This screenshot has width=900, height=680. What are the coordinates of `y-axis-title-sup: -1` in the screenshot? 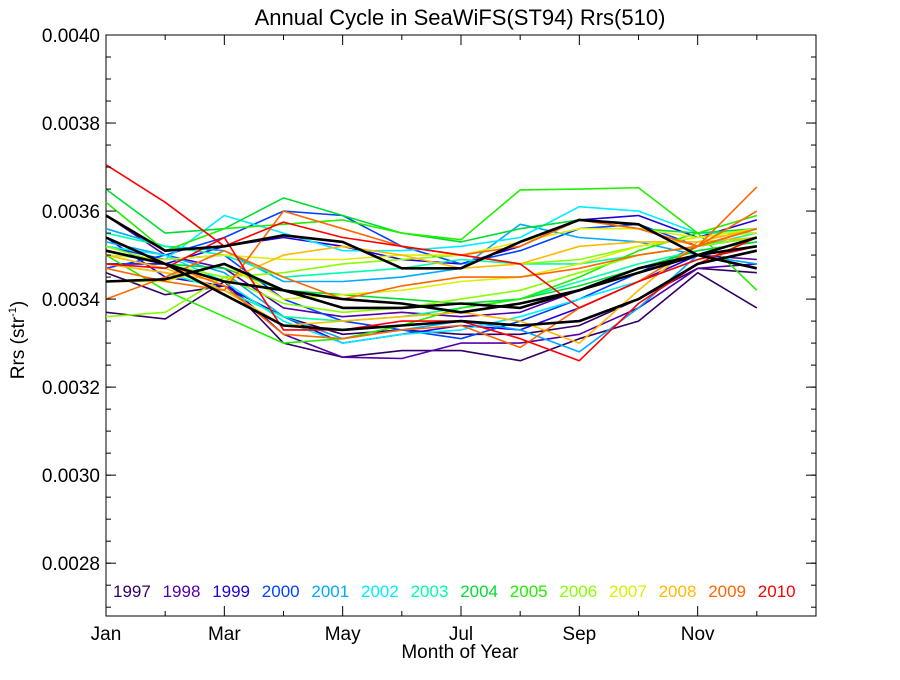 It's located at (13, 312).